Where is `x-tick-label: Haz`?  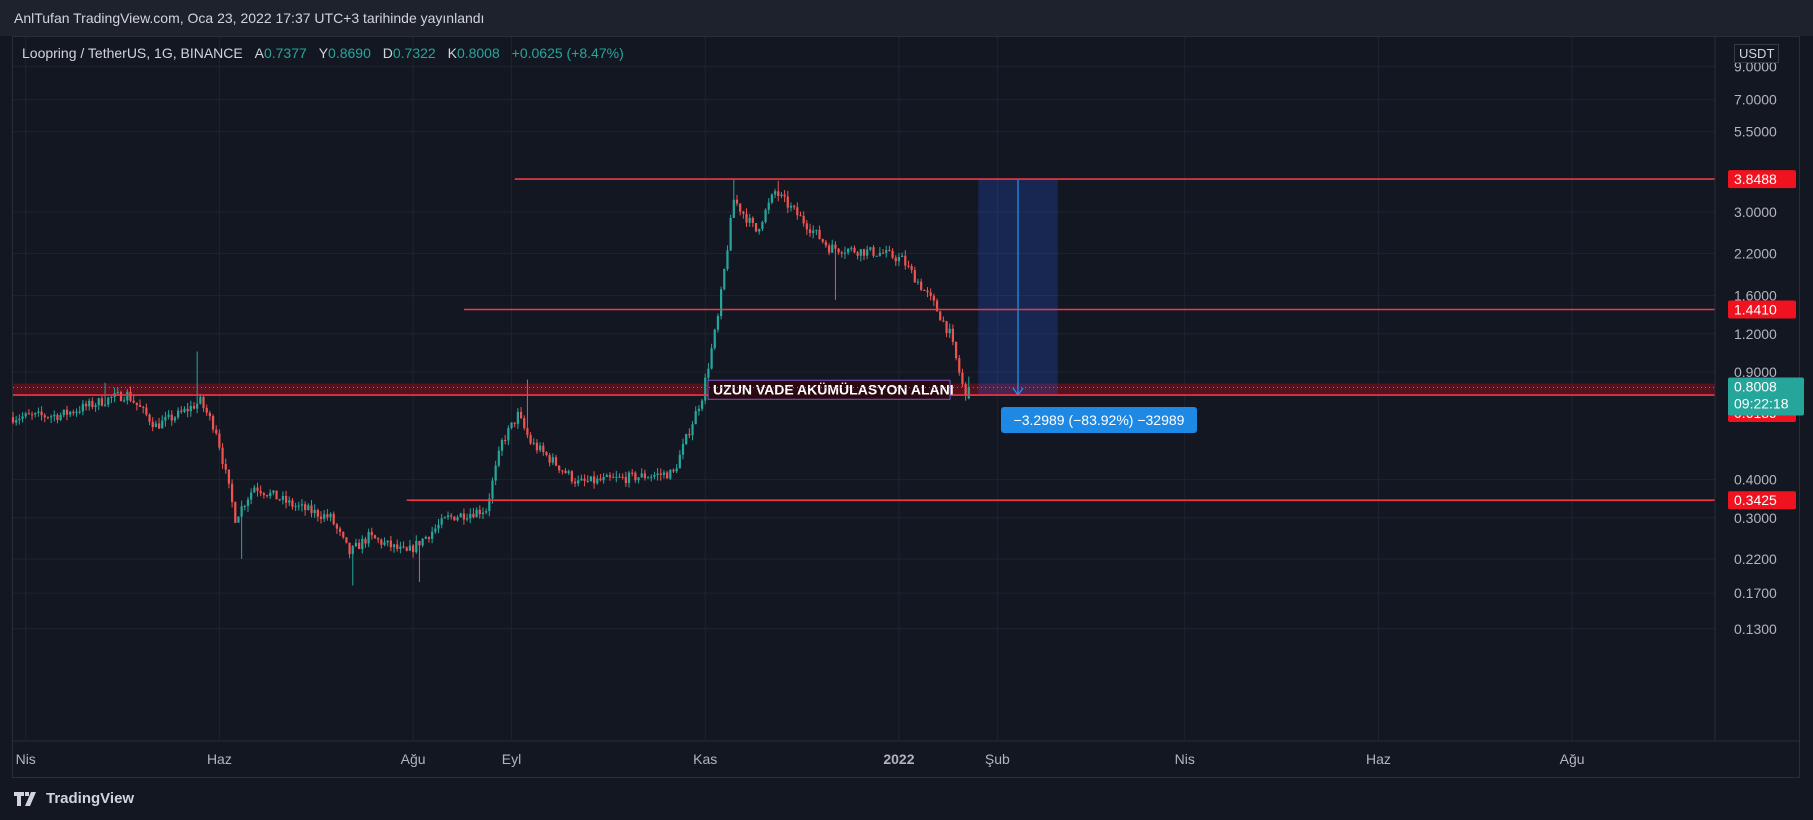 x-tick-label: Haz is located at coordinates (219, 759).